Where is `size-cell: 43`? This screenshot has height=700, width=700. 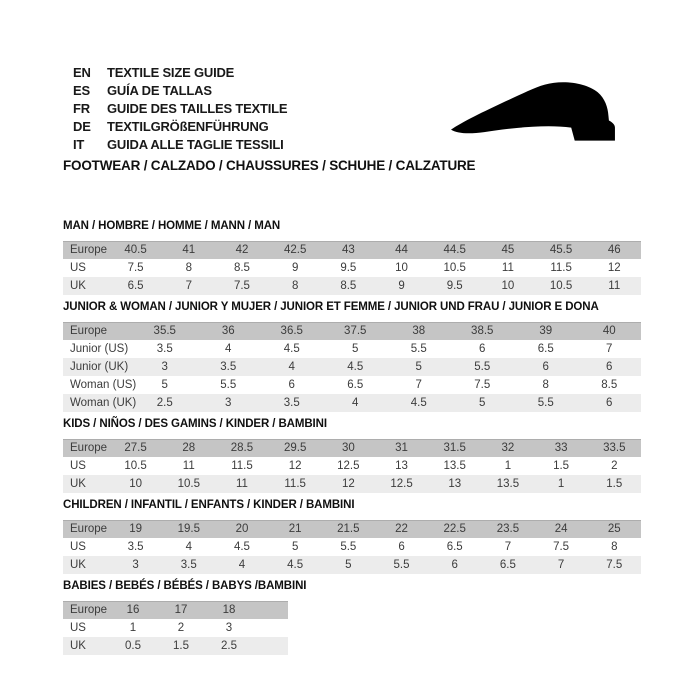
size-cell: 43 is located at coordinates (348, 250).